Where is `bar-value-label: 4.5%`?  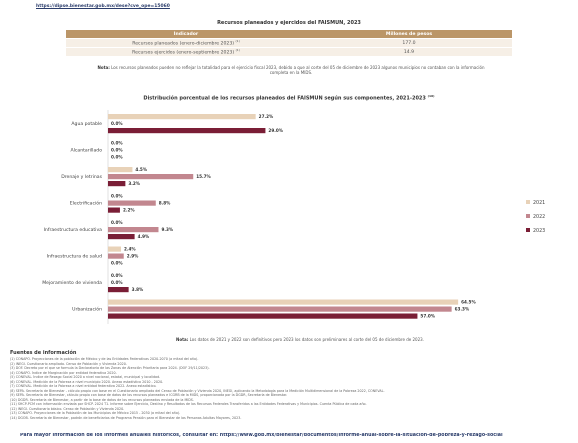 bar-value-label: 4.5% is located at coordinates (141, 169).